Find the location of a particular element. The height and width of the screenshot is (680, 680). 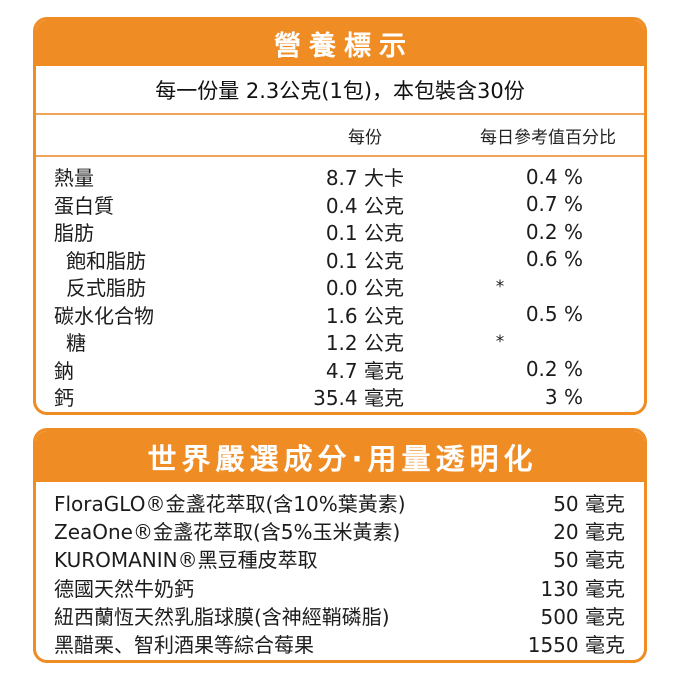

row-daily-value: 0.6 % is located at coordinates (554, 259).